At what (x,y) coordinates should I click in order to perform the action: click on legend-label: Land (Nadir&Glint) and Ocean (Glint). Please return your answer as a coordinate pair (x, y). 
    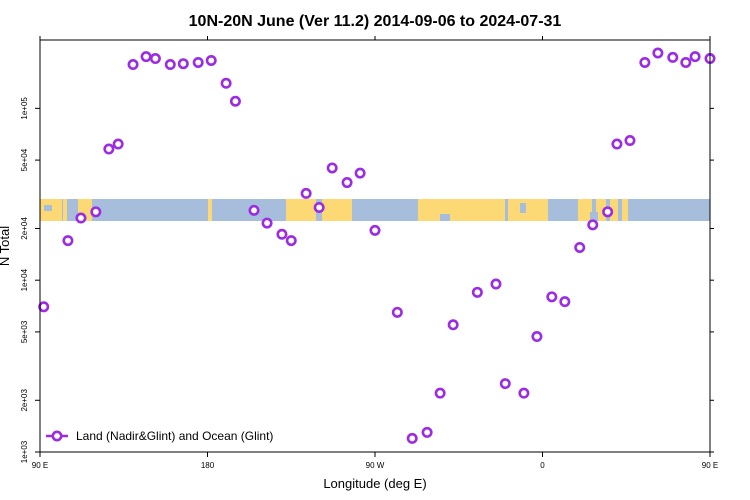
    Looking at the image, I should click on (174, 436).